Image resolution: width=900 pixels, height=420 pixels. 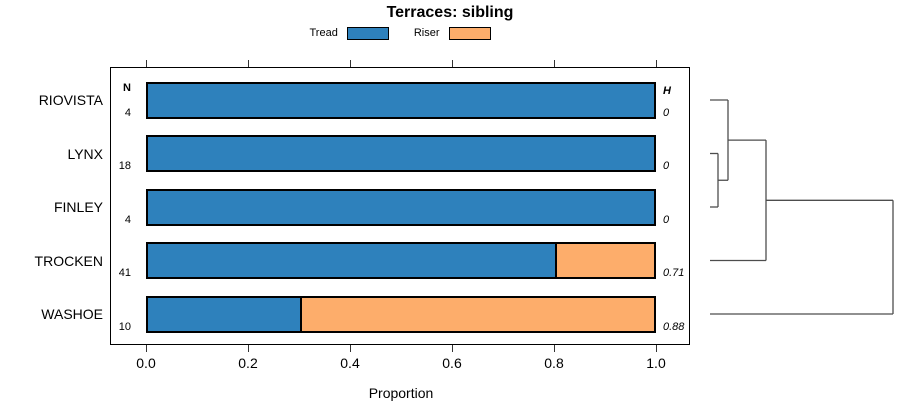 What do you see at coordinates (666, 166) in the screenshot?
I see `h-value-lynx: 0` at bounding box center [666, 166].